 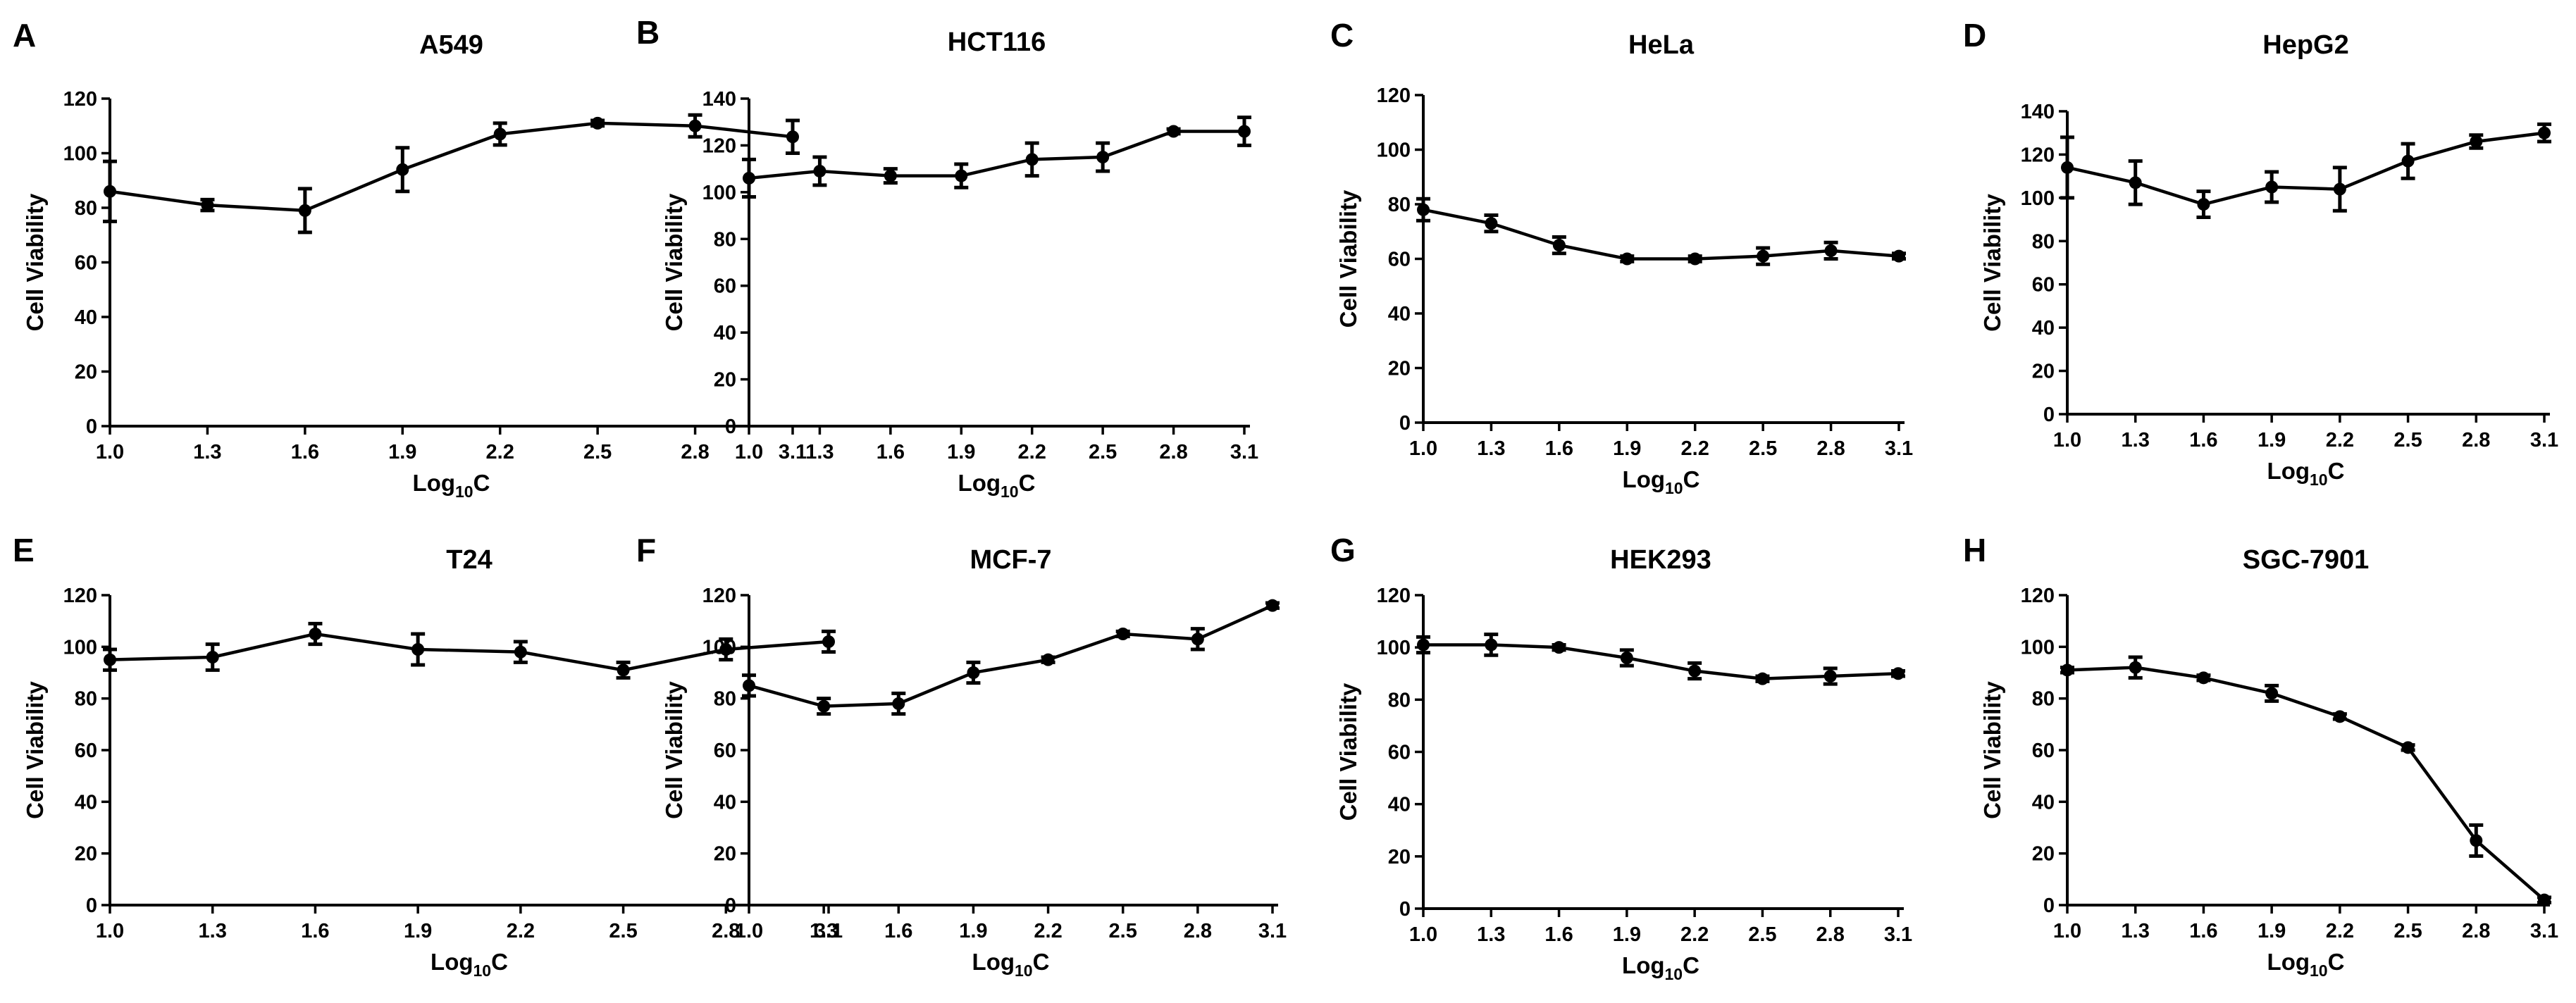 What do you see at coordinates (1974, 550) in the screenshot?
I see `panel-letter: H` at bounding box center [1974, 550].